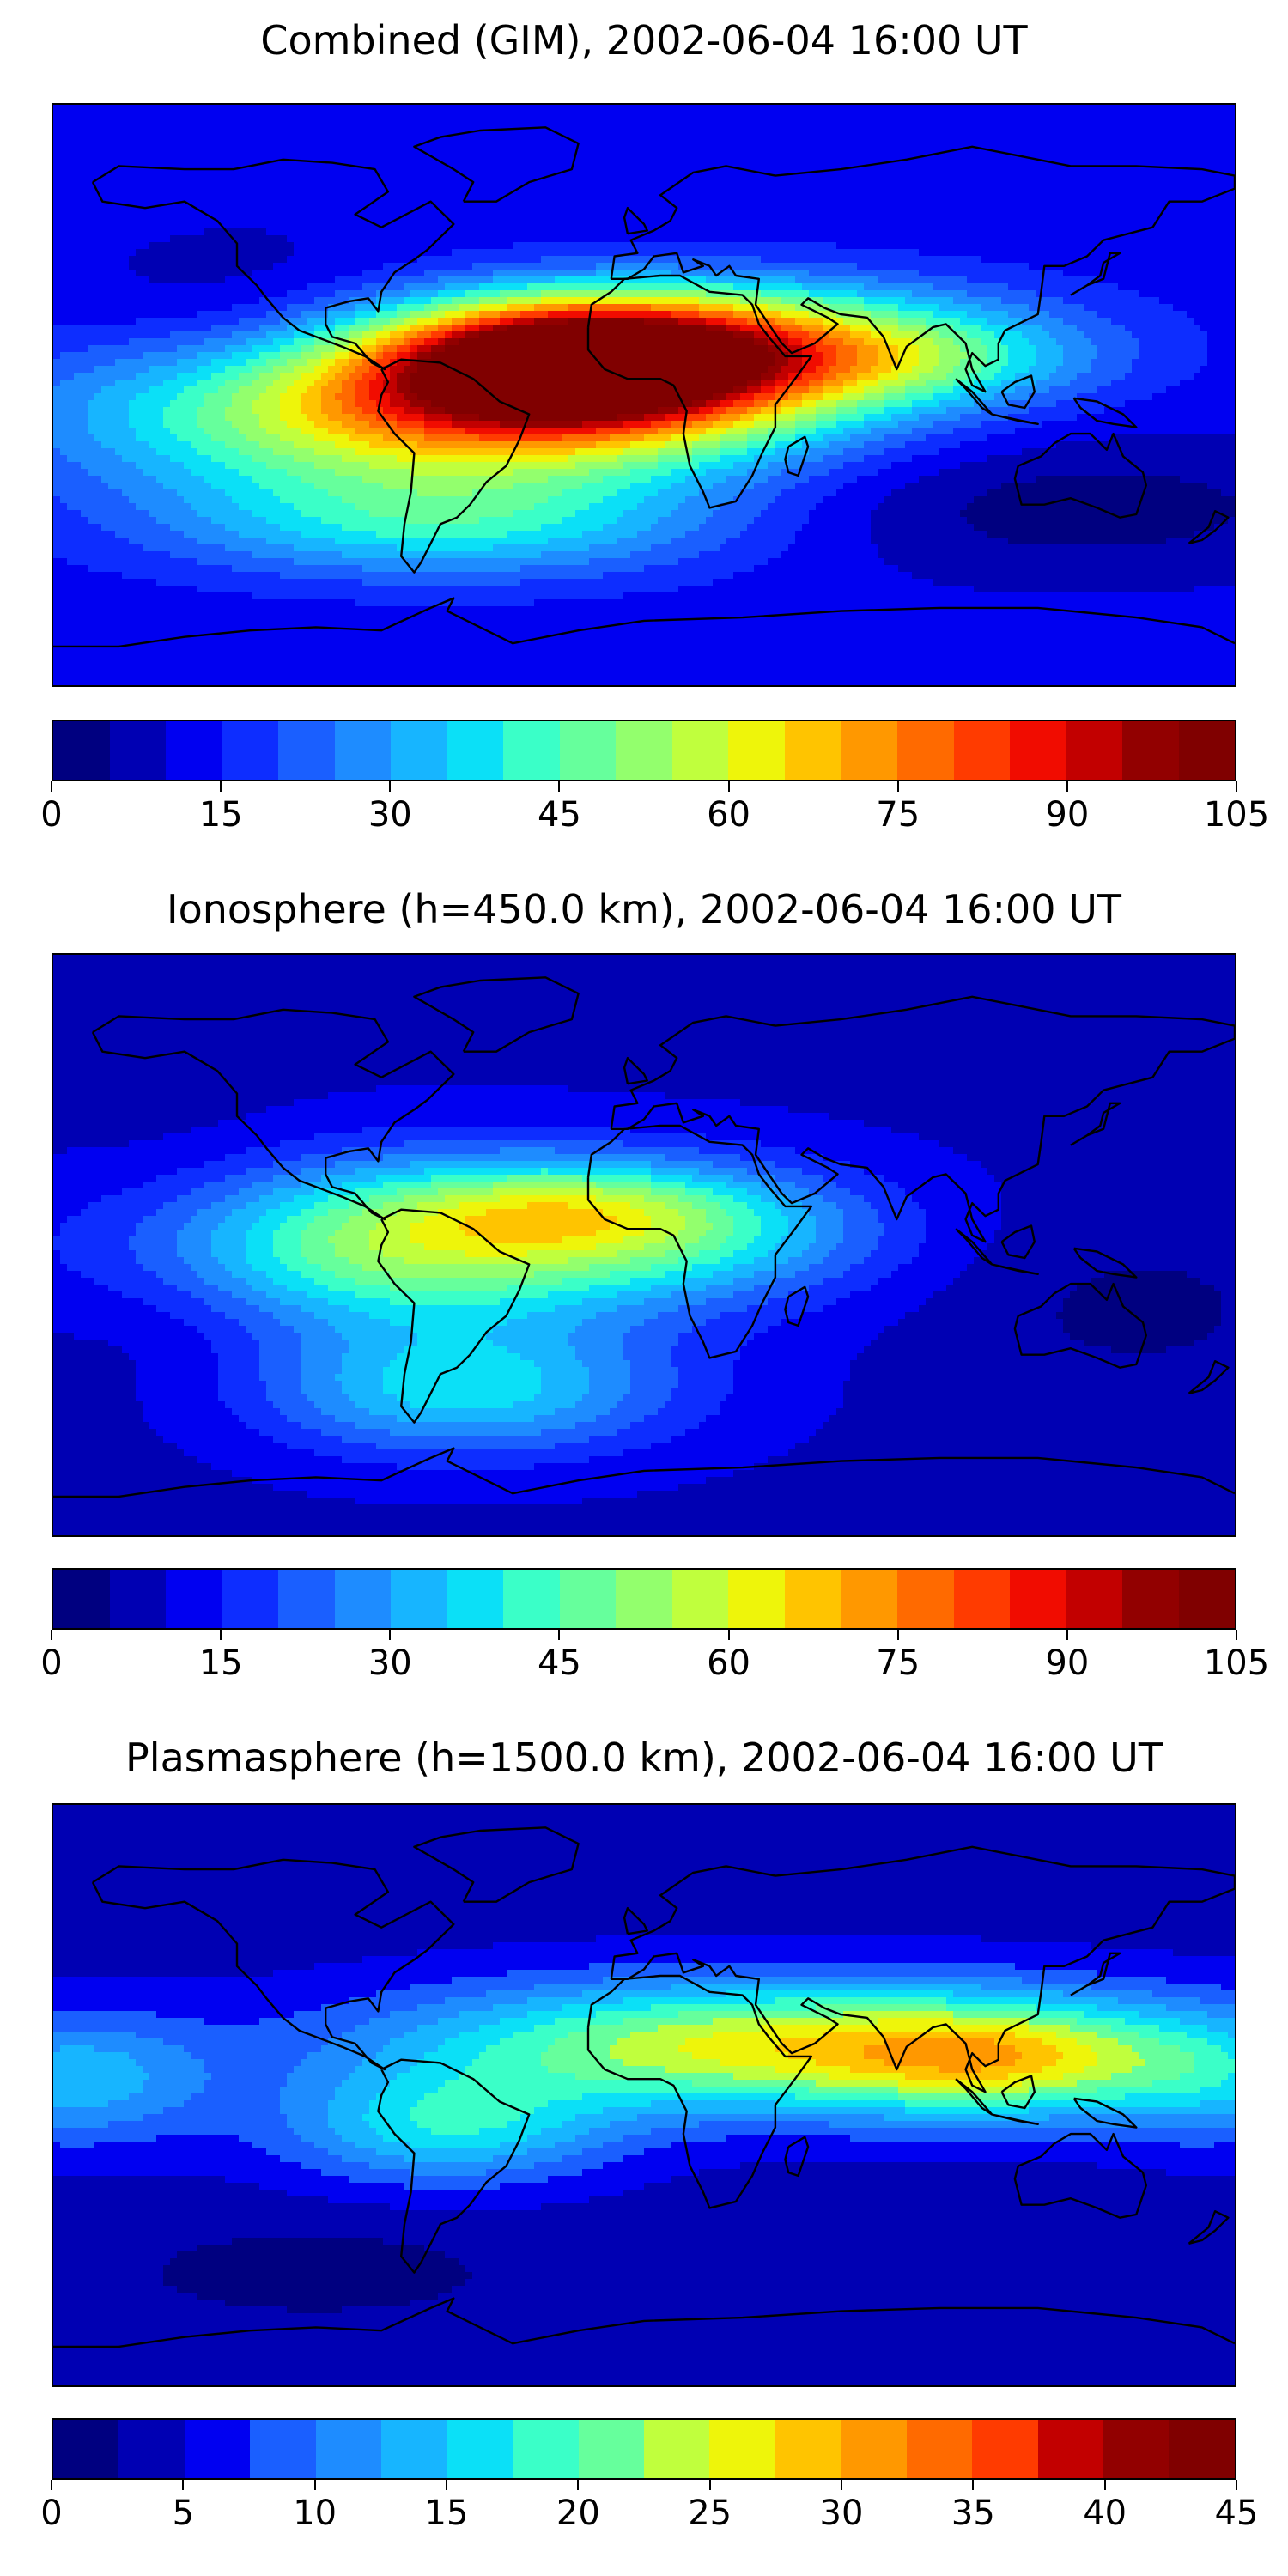 The height and width of the screenshot is (2576, 1288). What do you see at coordinates (644, 40) in the screenshot?
I see `panel-title-combined: Combined (GIM), 2002-06-04 16:00 UT` at bounding box center [644, 40].